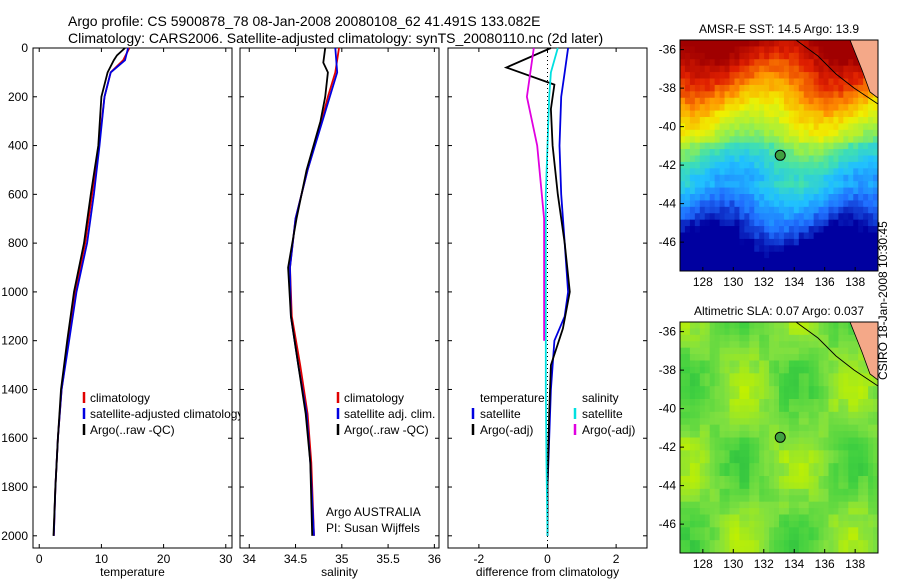  What do you see at coordinates (668, 409) in the screenshot?
I see `sla-map-ytick-label: -40` at bounding box center [668, 409].